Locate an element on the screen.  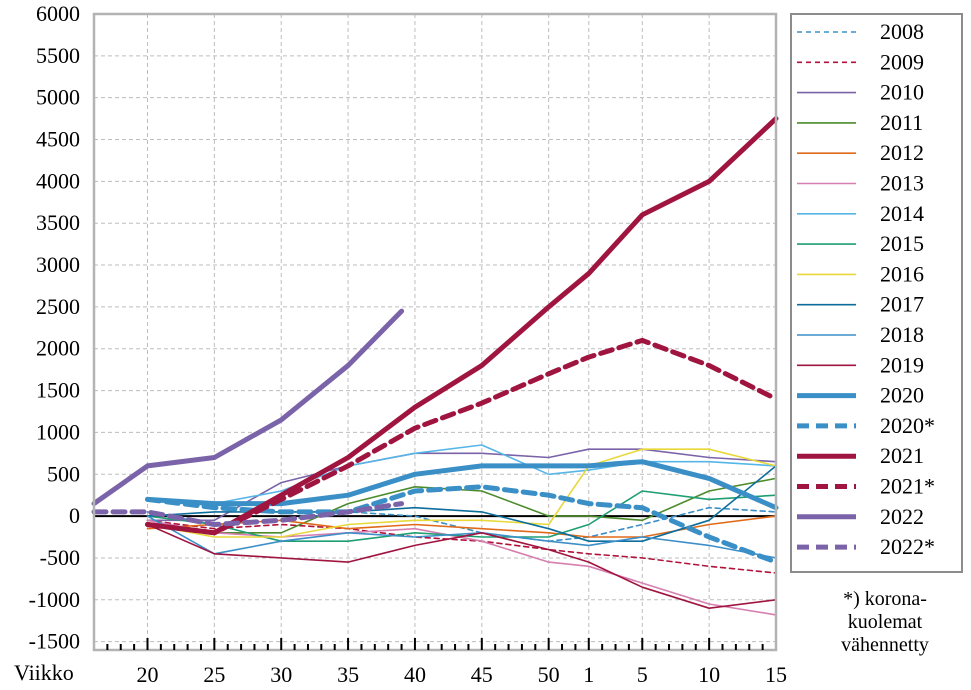
x-tick-label: 1 is located at coordinates (588, 674).